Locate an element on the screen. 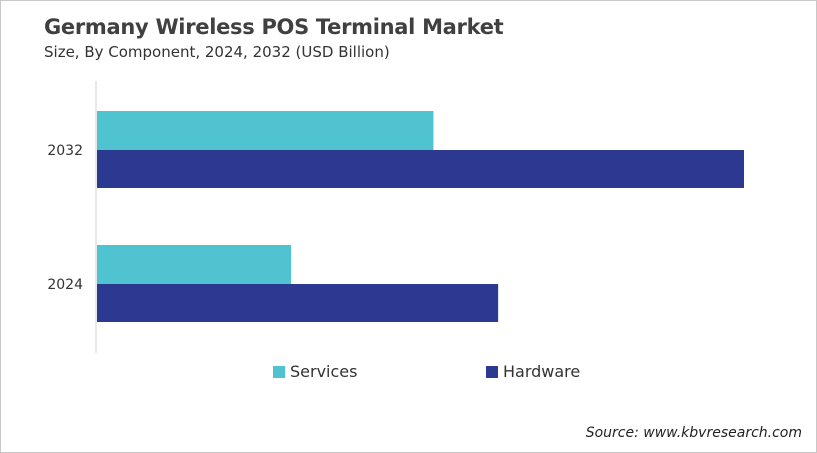  chart-title: Germany Wireless POS Terminal Market is located at coordinates (274, 27).